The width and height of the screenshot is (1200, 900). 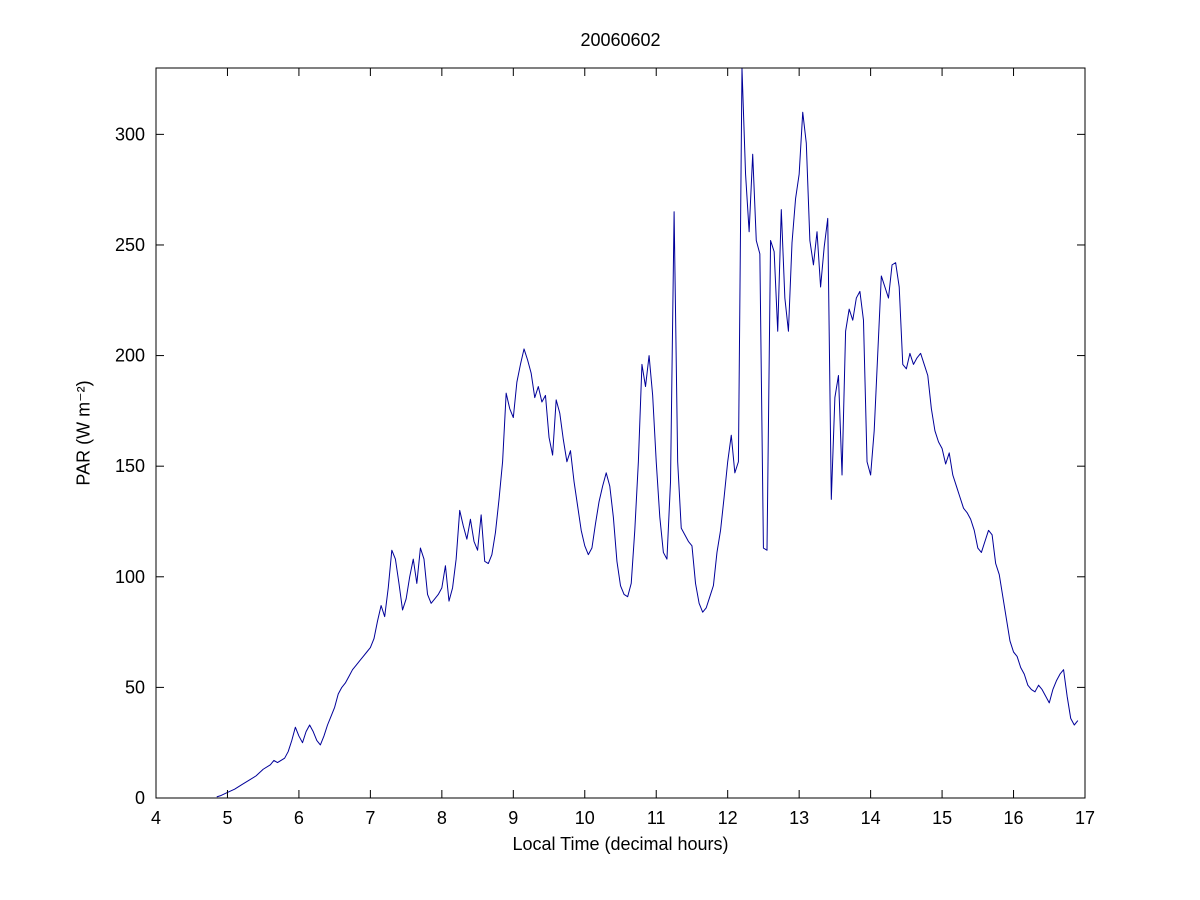 I want to click on x-tick-label: 7, so click(x=370, y=818).